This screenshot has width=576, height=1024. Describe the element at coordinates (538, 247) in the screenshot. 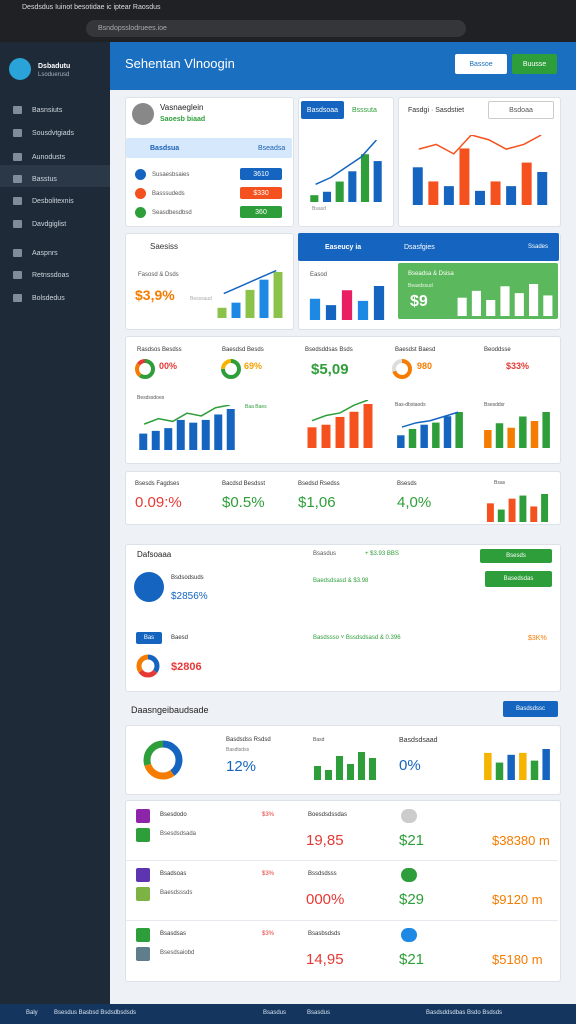

I see `label: Ssades` at that location.